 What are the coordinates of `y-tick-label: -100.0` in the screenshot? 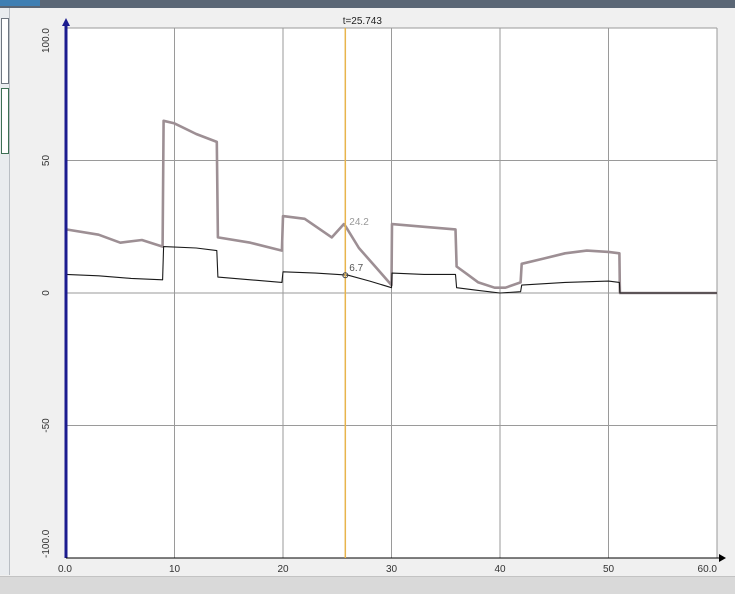 It's located at (46, 543).